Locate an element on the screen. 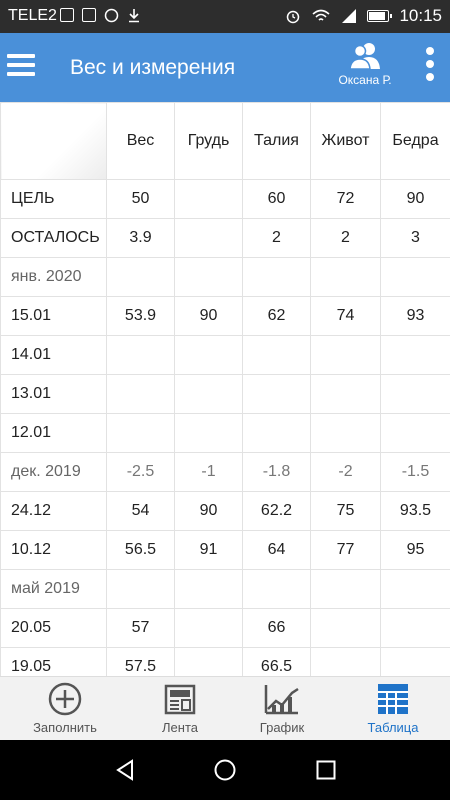 The image size is (450, 800). table-cell: 54 is located at coordinates (140, 511).